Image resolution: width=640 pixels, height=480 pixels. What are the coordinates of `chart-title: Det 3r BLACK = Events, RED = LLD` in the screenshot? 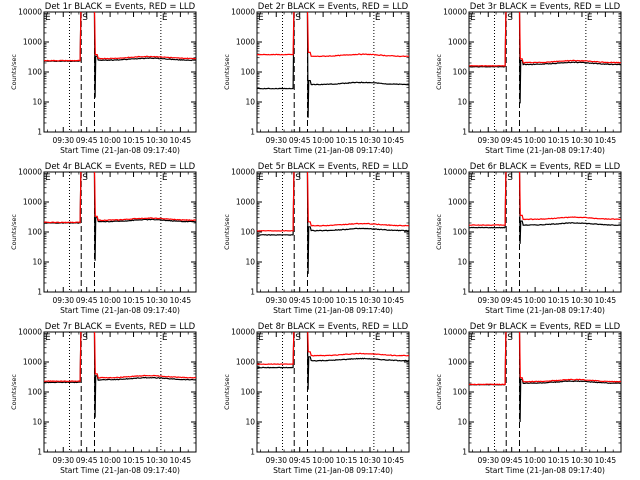 It's located at (545, 7).